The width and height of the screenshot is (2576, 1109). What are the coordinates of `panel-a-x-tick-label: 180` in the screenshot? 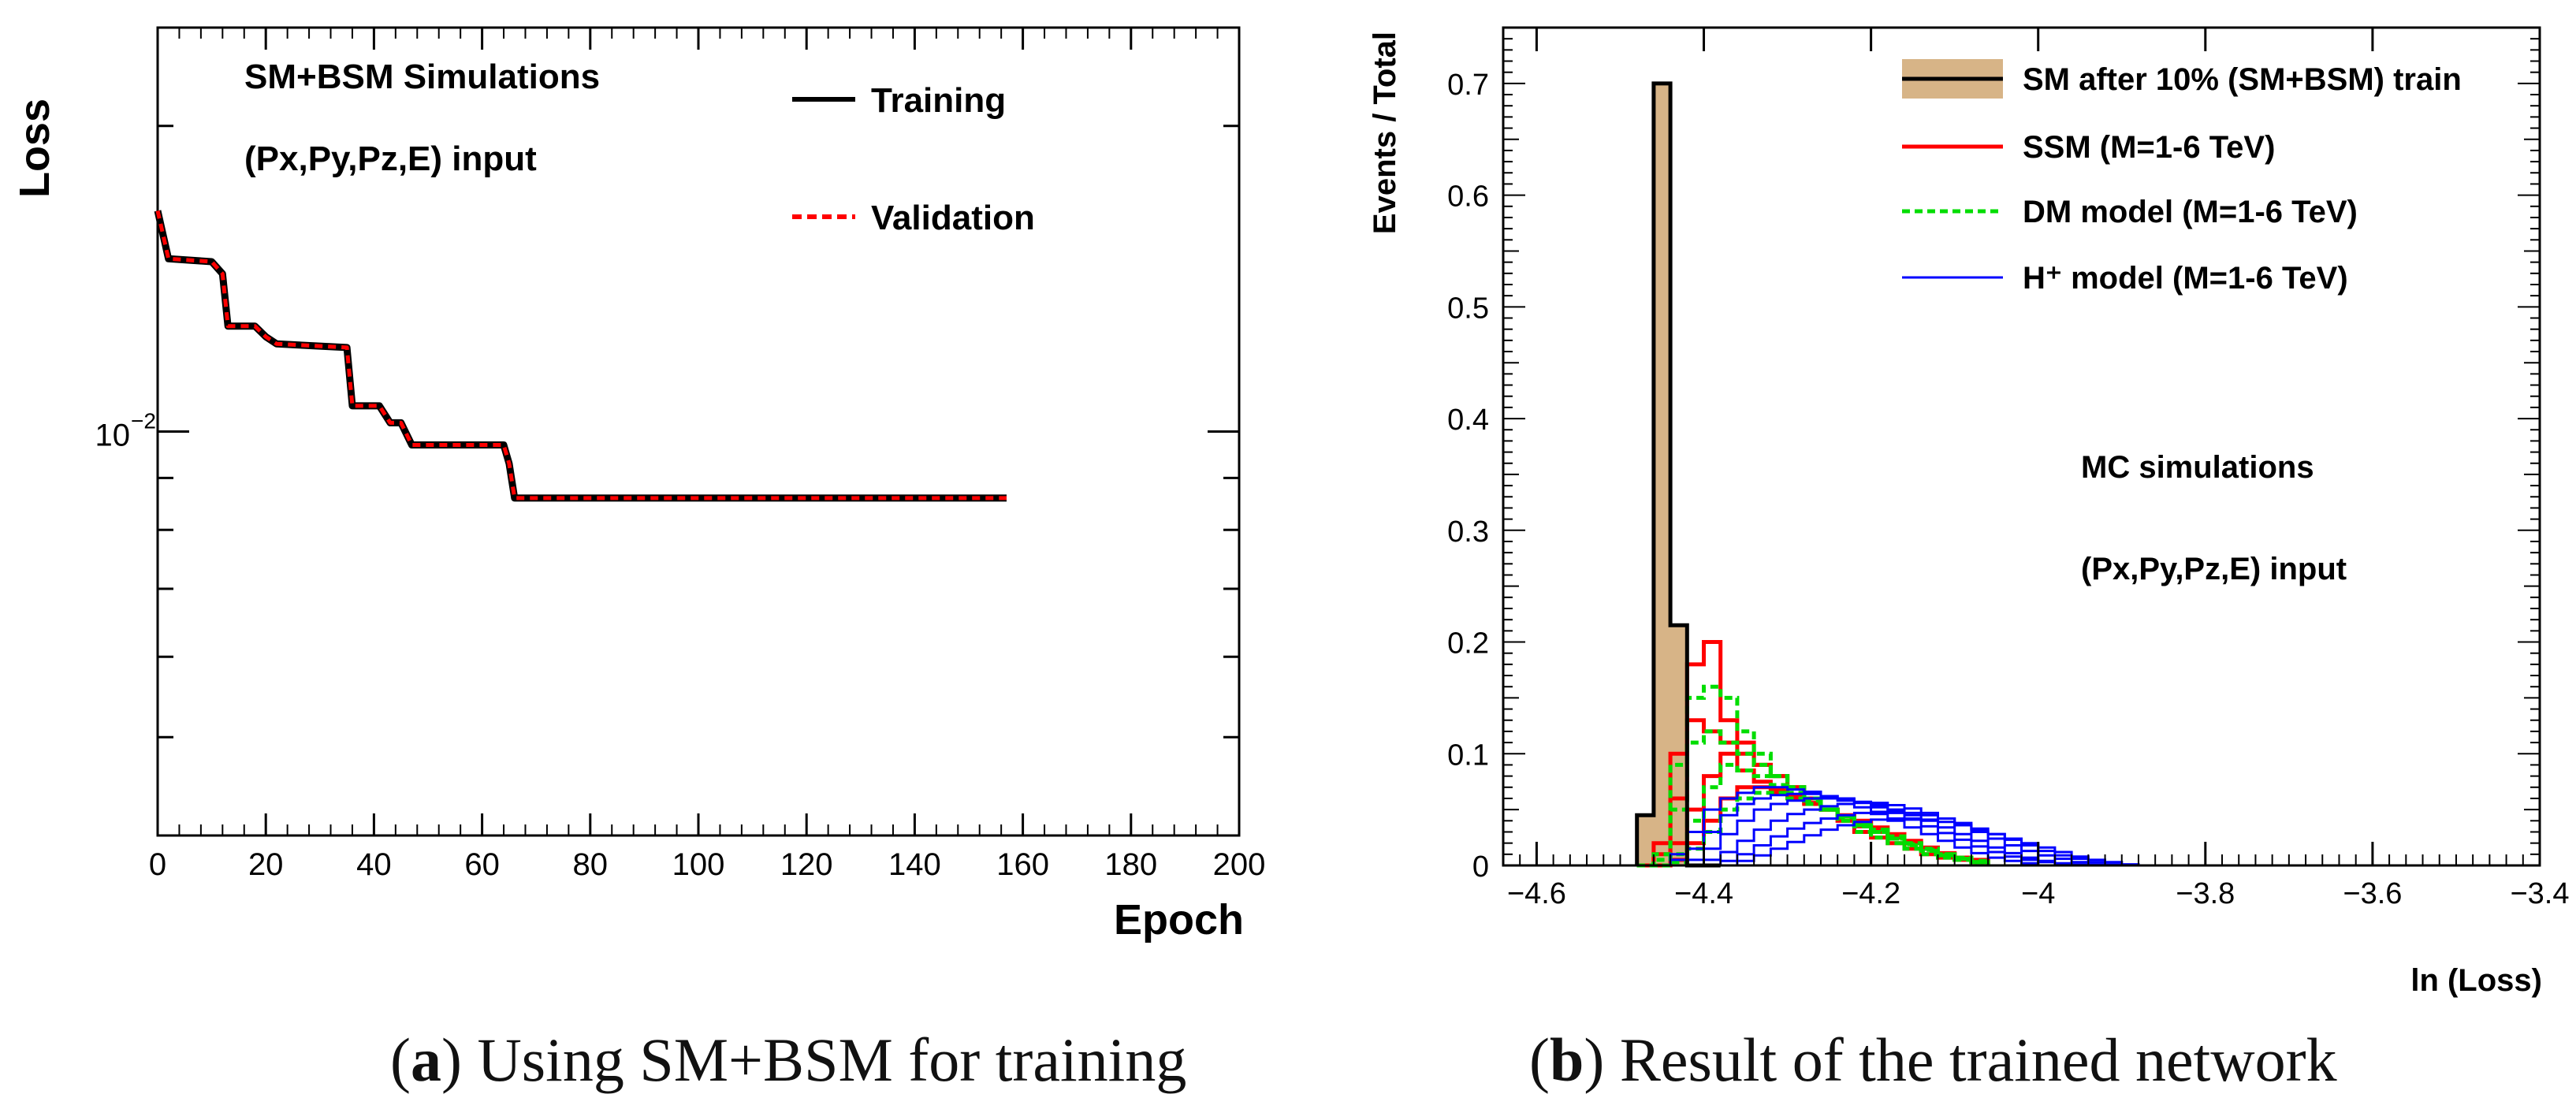 It's located at (1130, 864).